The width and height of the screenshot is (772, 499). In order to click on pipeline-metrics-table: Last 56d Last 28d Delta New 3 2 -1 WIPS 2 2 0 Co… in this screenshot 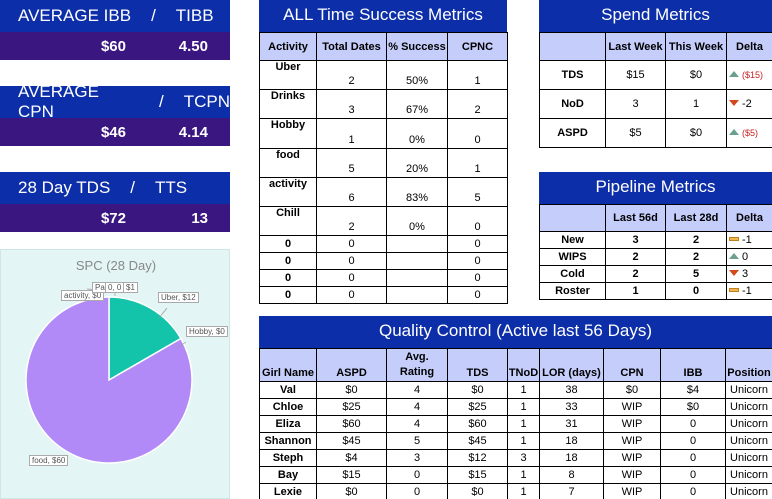, I will do `click(655, 252)`.